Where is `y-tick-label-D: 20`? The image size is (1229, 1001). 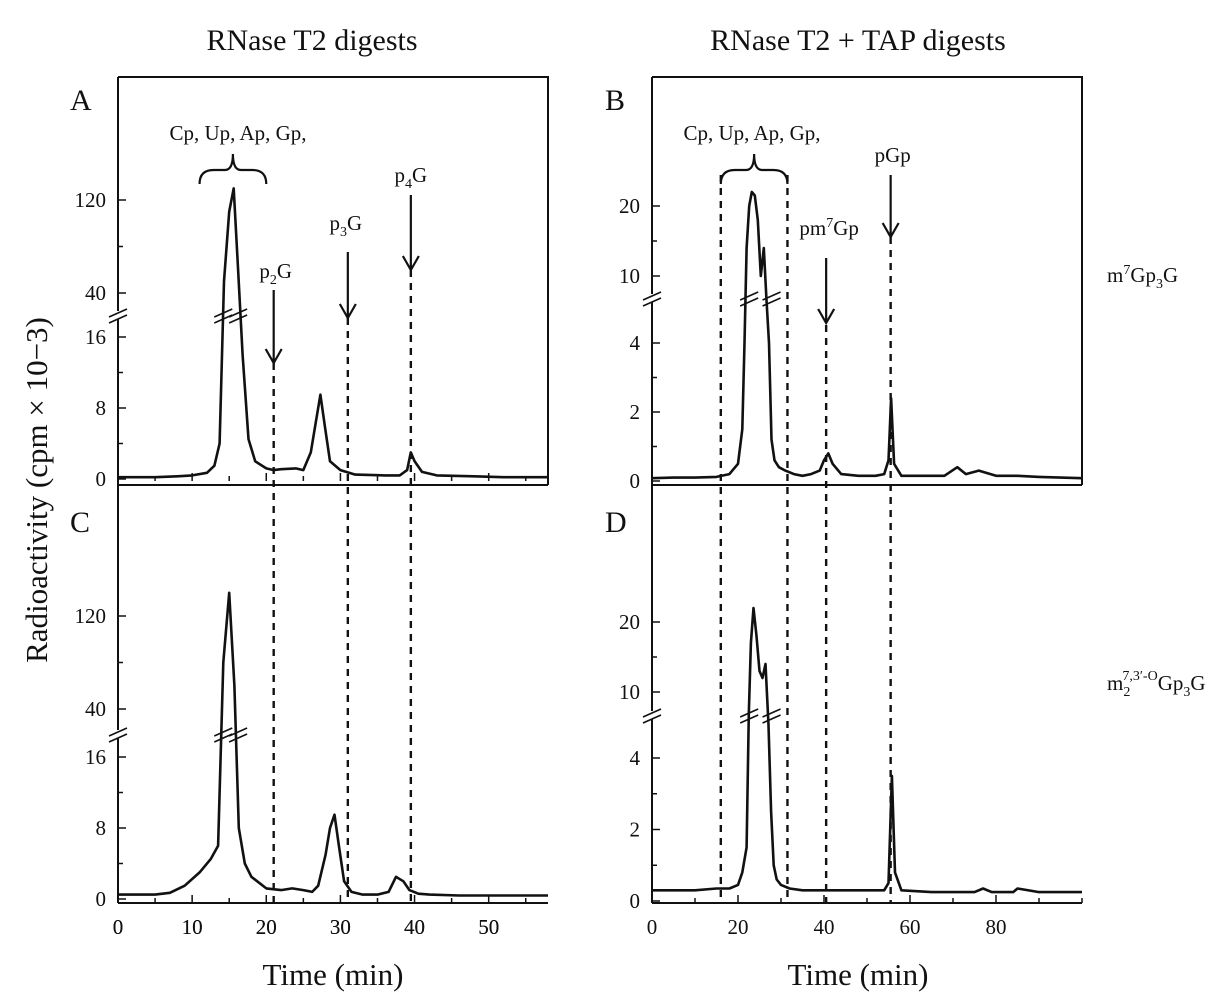 y-tick-label-D: 20 is located at coordinates (629, 622).